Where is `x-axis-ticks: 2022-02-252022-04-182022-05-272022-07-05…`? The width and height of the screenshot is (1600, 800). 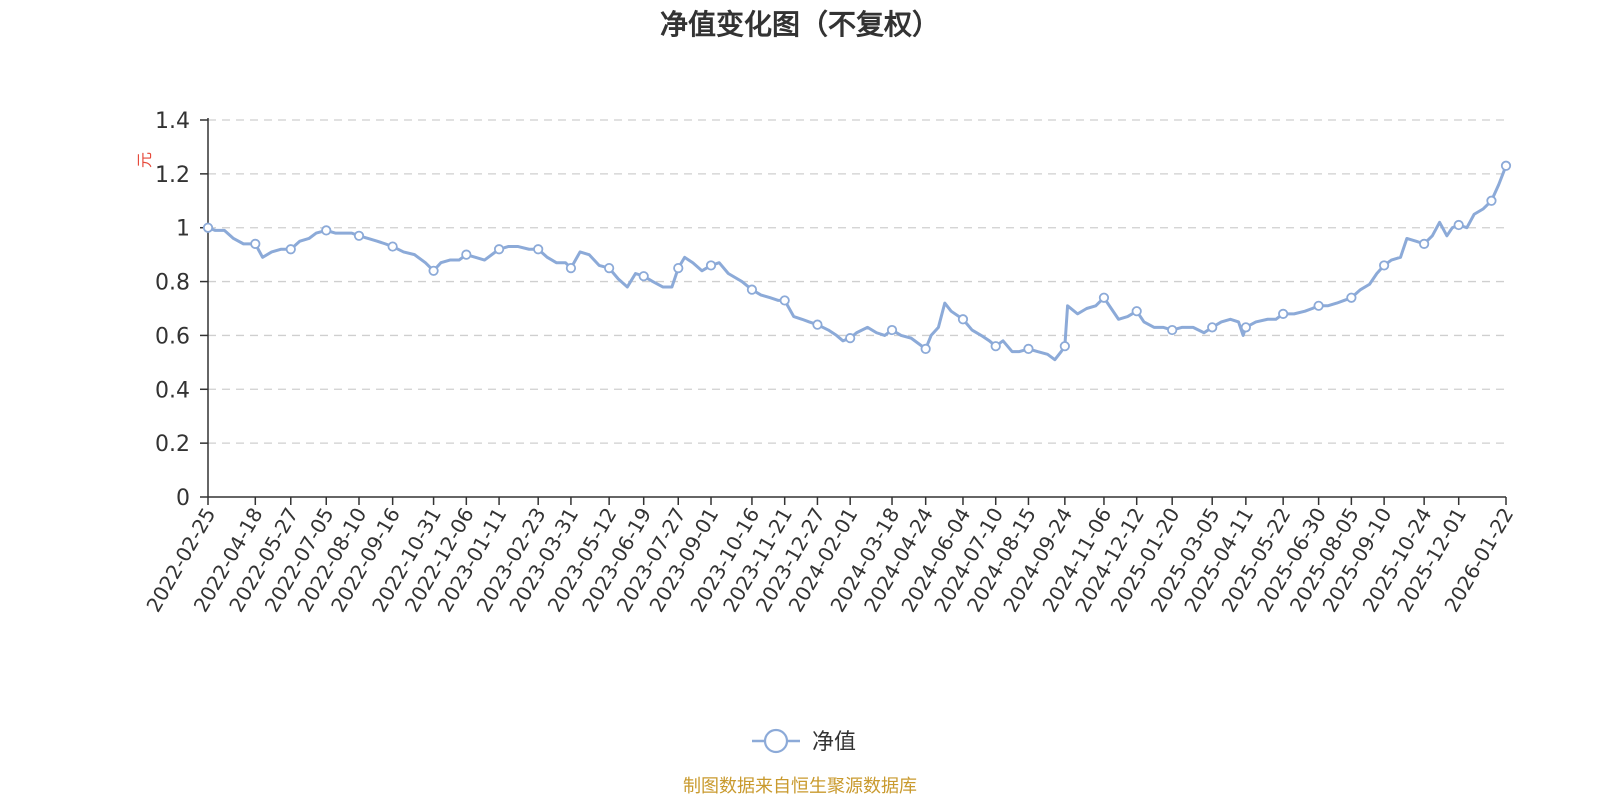
x-axis-ticks: 2022-02-252022-04-182022-05-272022-07-05… is located at coordinates (829, 556).